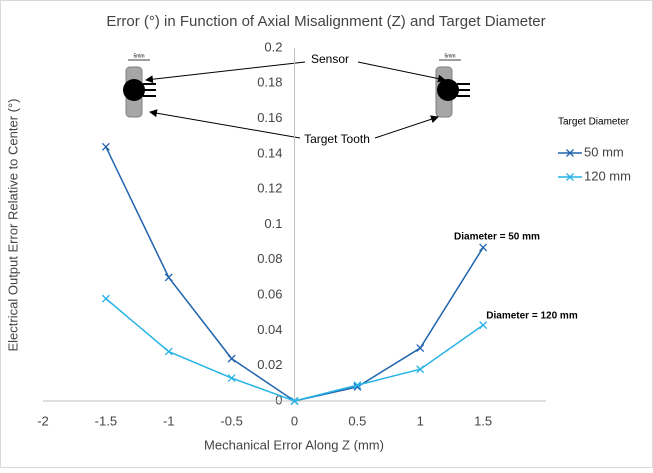 The height and width of the screenshot is (473, 653). I want to click on y-tick-label: 0.1, so click(273, 223).